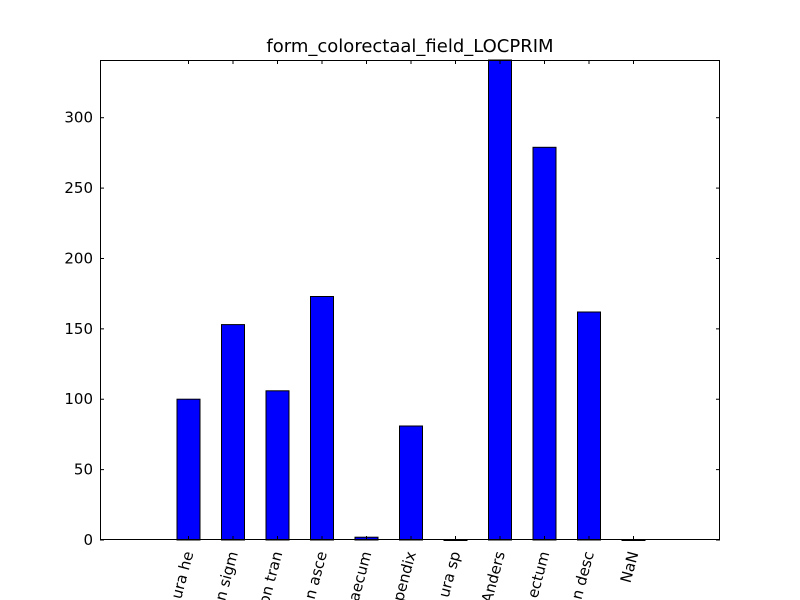  What do you see at coordinates (493, 574) in the screenshot?
I see `x-tick-label: Anders` at bounding box center [493, 574].